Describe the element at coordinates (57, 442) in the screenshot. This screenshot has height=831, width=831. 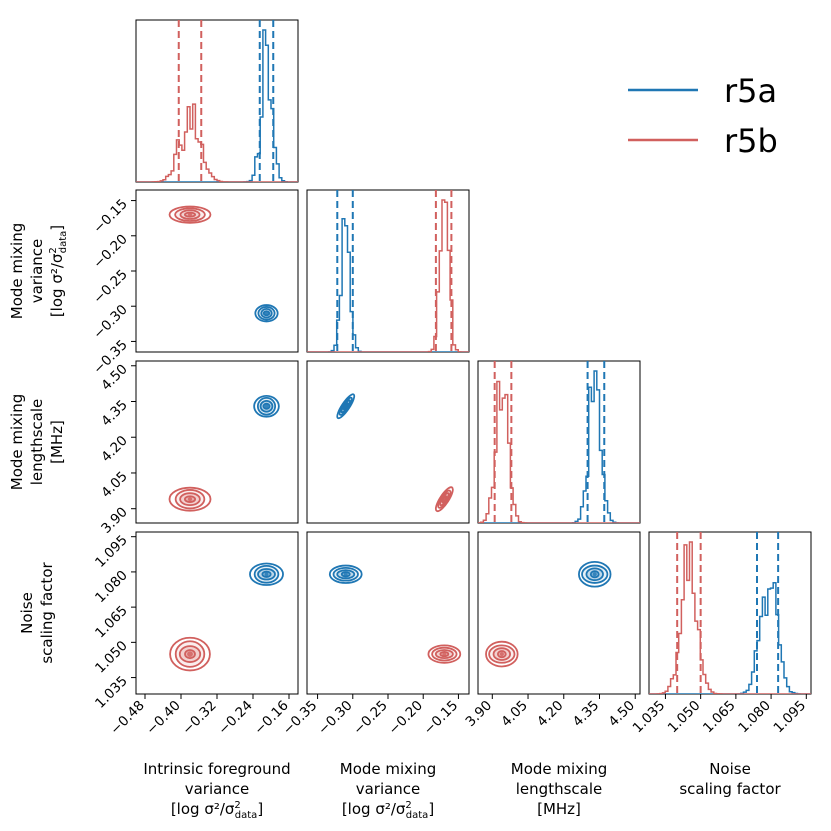
I see `y-axis-label-mml-line-2: [MHz]` at that location.